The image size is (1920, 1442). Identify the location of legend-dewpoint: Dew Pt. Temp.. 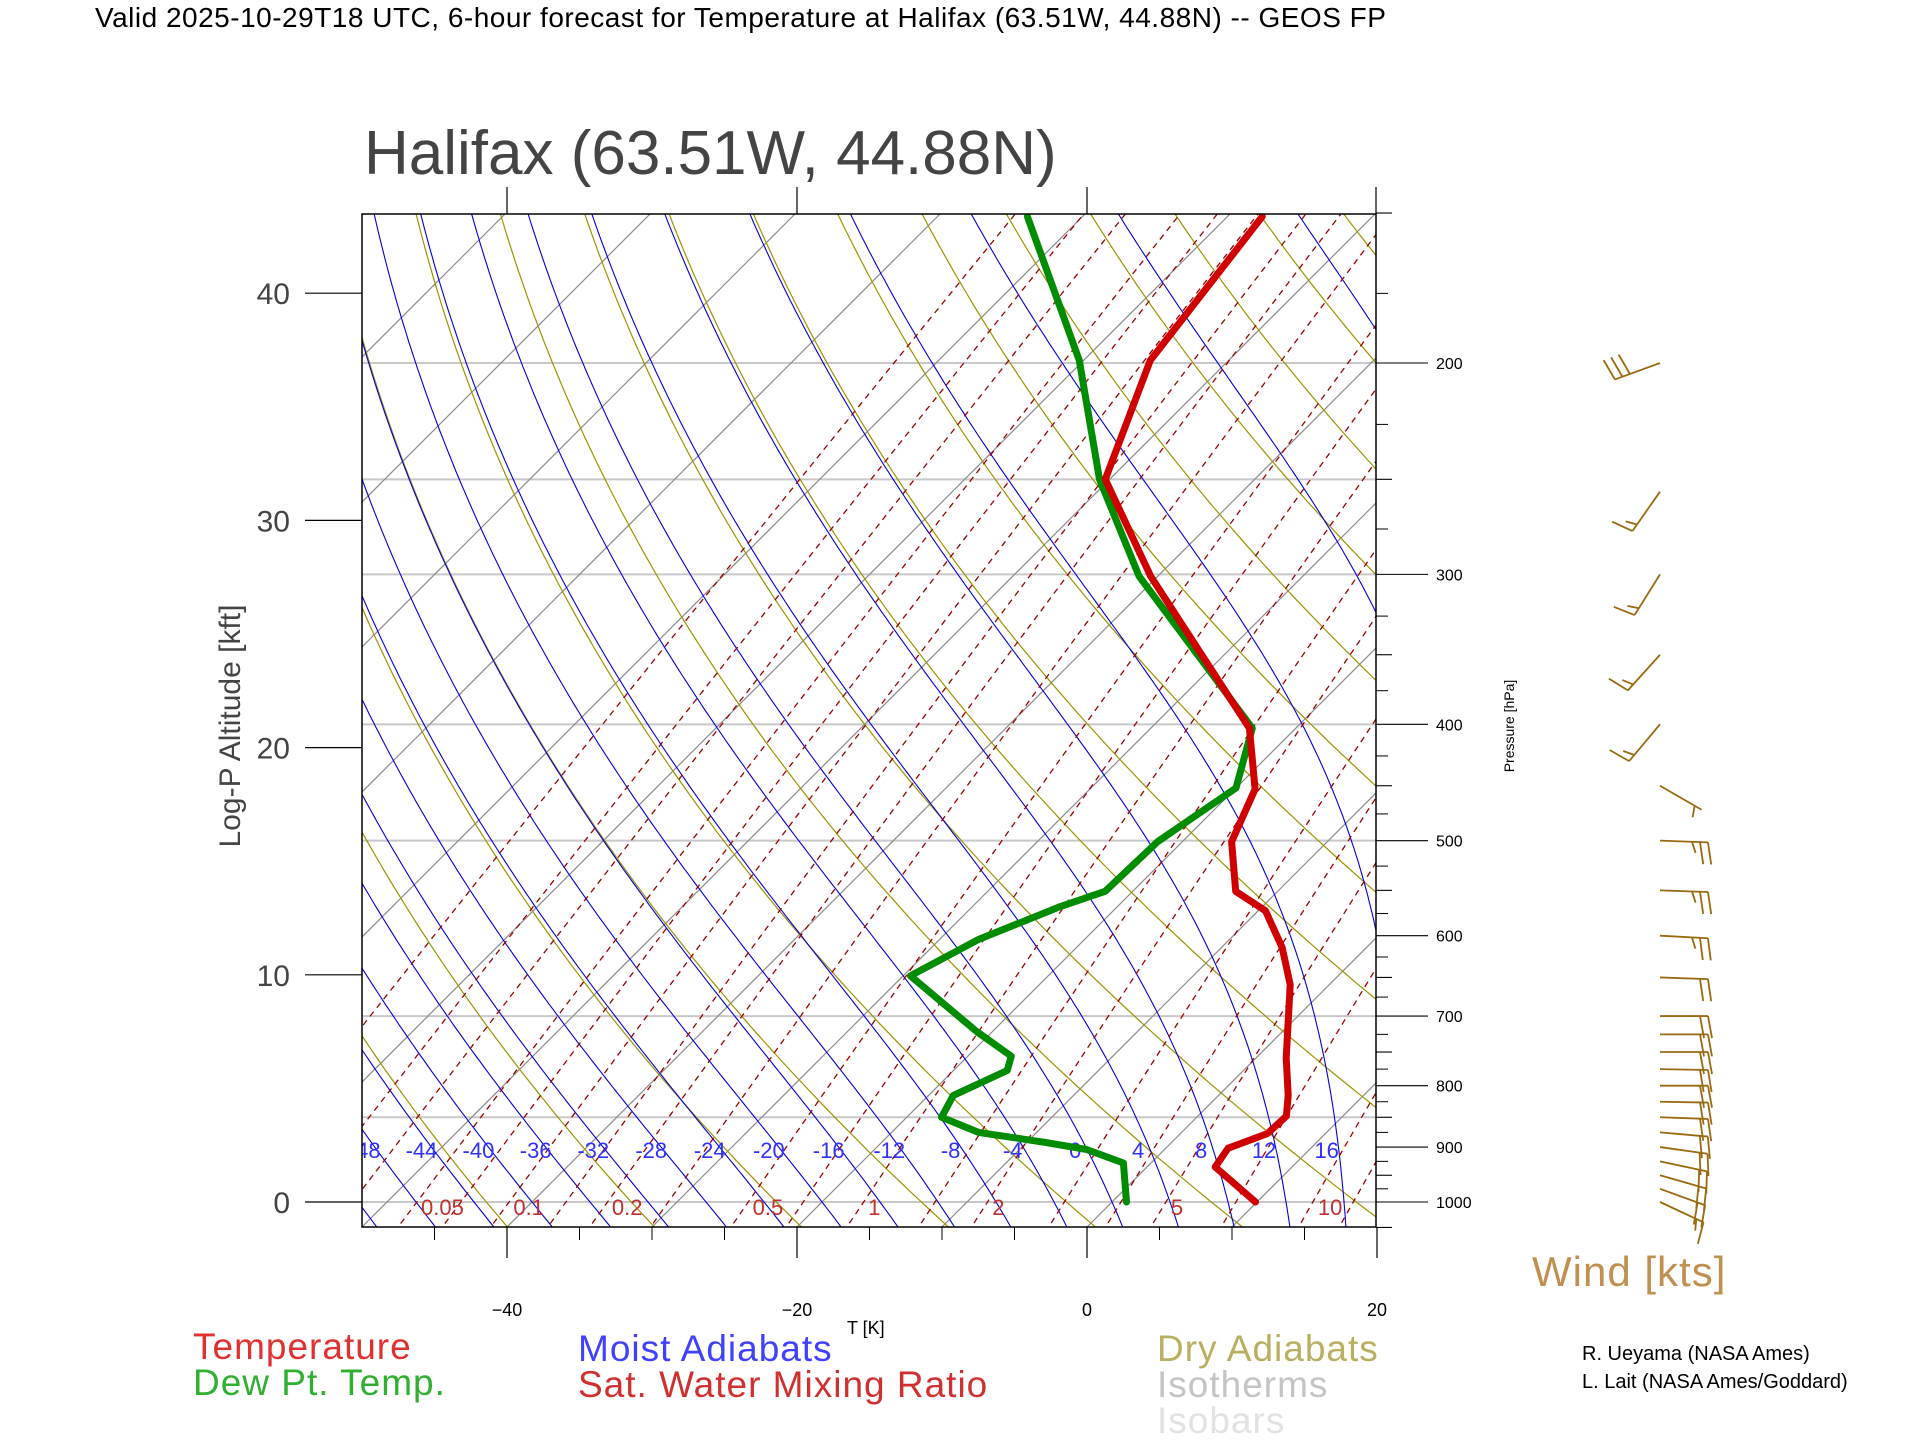
(319, 1383).